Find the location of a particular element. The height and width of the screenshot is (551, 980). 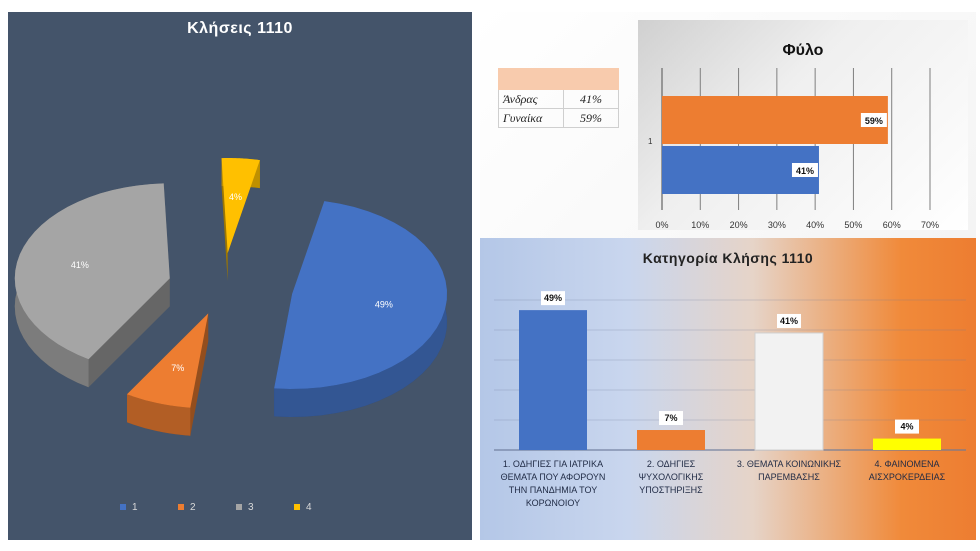

gender-label-female: Γυναίκα is located at coordinates (531, 118).